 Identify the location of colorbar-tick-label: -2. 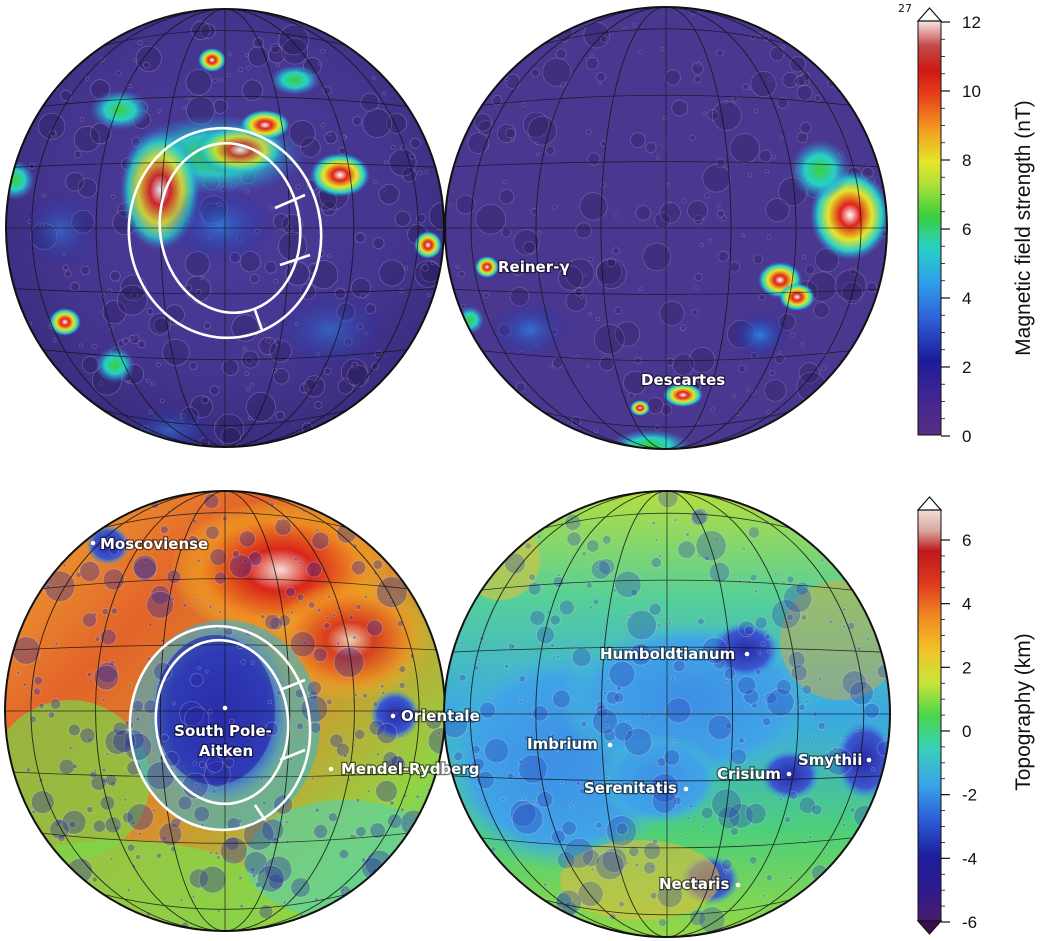
(969, 795).